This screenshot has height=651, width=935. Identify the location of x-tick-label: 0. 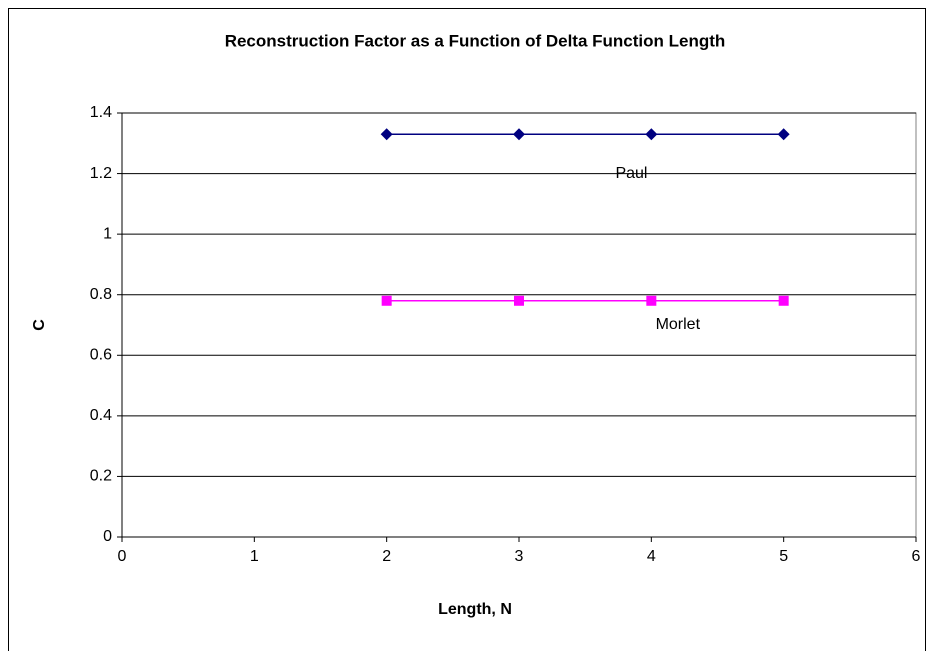
(122, 556).